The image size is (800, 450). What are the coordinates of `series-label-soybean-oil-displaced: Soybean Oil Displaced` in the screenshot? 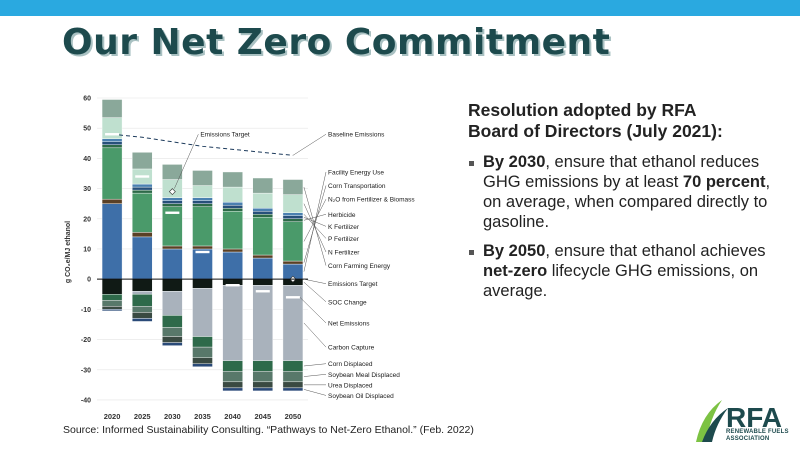 It's located at (361, 396).